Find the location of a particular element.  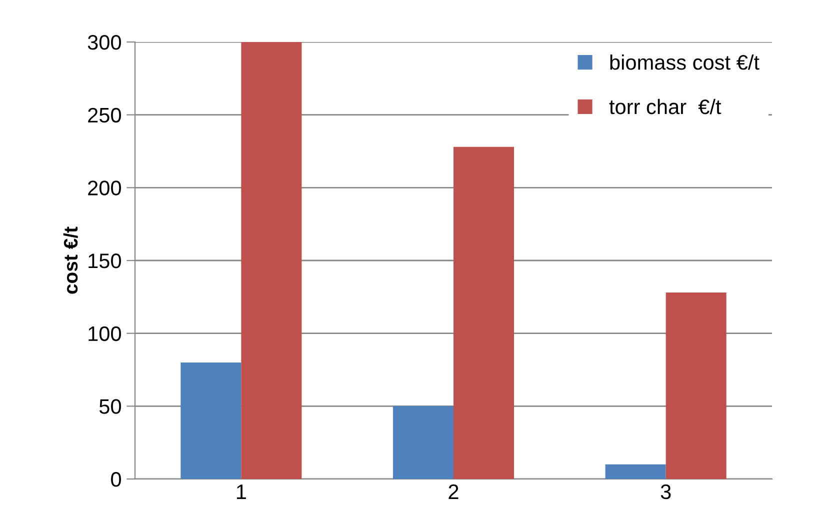

y-tick-label: 150 is located at coordinates (104, 261).